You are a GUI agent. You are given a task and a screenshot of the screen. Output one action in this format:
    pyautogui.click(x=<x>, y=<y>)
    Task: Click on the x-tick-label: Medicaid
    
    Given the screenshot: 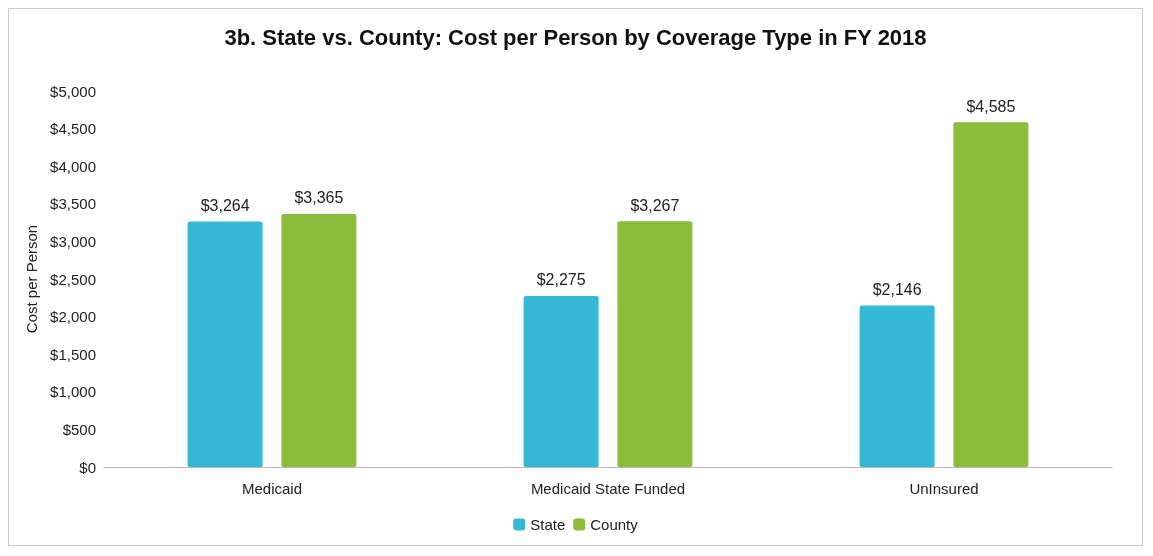 What is the action you would take?
    pyautogui.click(x=272, y=488)
    